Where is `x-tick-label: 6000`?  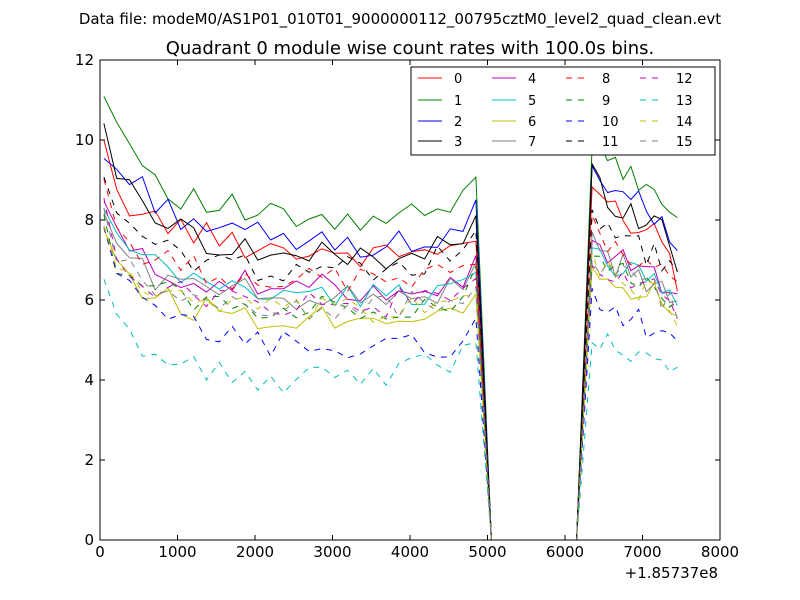
x-tick-label: 6000 is located at coordinates (565, 552).